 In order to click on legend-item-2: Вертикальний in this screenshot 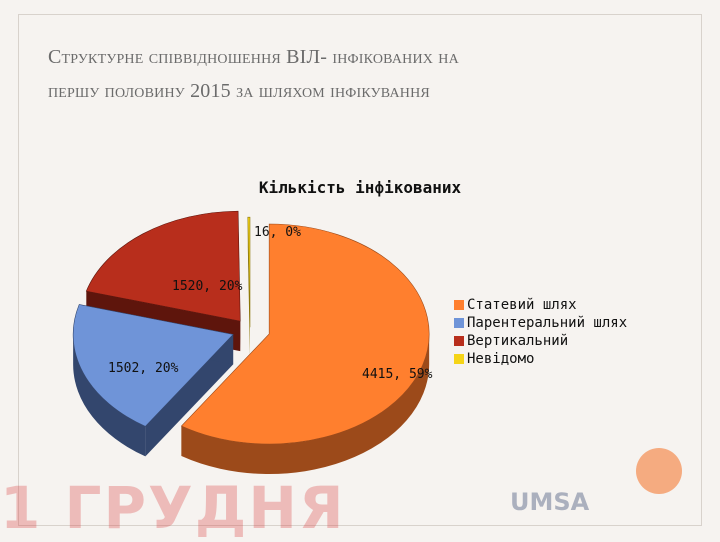, I will do `click(540, 341)`.